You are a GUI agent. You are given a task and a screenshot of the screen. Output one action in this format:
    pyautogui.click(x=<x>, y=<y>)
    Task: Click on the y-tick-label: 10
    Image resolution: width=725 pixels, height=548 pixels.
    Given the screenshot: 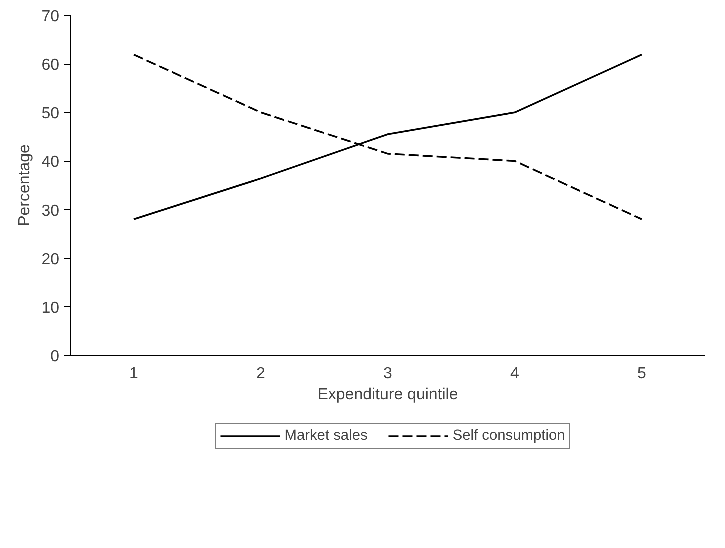 What is the action you would take?
    pyautogui.click(x=51, y=308)
    